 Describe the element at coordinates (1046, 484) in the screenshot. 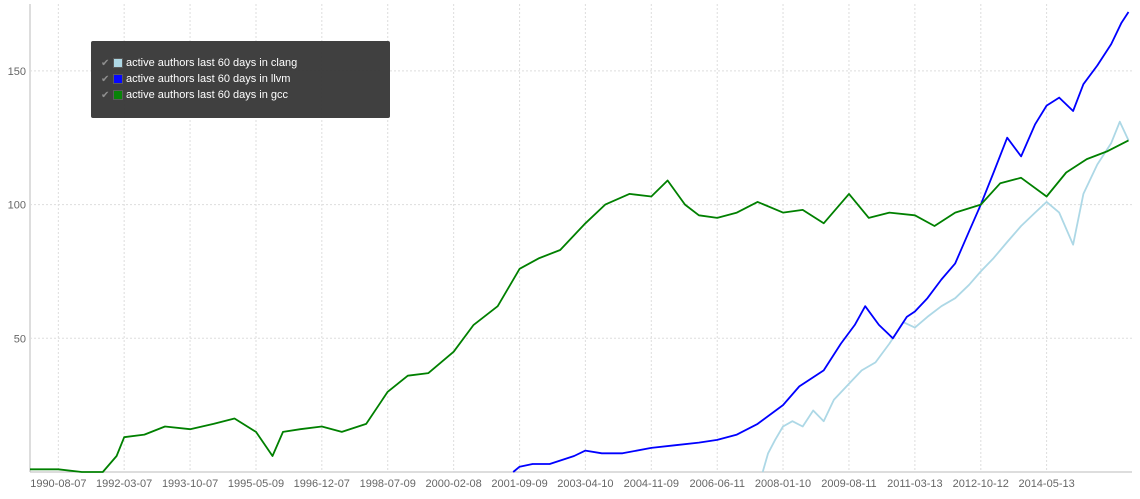

I see `x-tick-label: 2014-05-13` at that location.